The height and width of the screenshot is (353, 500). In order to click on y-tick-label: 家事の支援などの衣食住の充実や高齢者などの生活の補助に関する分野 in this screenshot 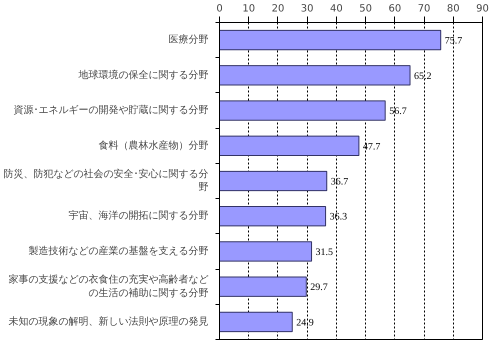, I will do `click(108, 286)`.